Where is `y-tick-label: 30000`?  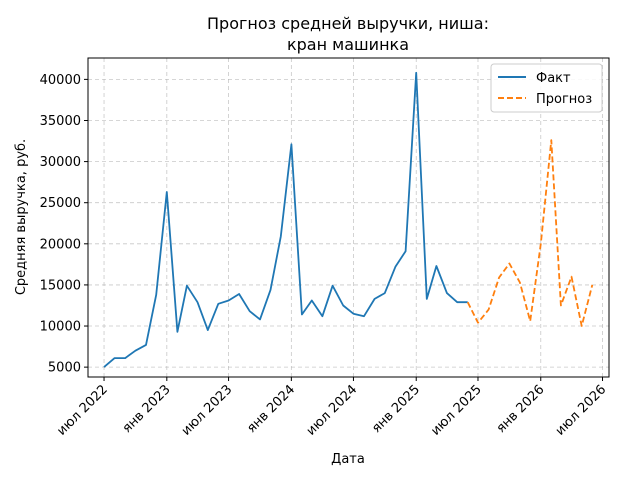
y-tick-label: 30000 is located at coordinates (60, 162).